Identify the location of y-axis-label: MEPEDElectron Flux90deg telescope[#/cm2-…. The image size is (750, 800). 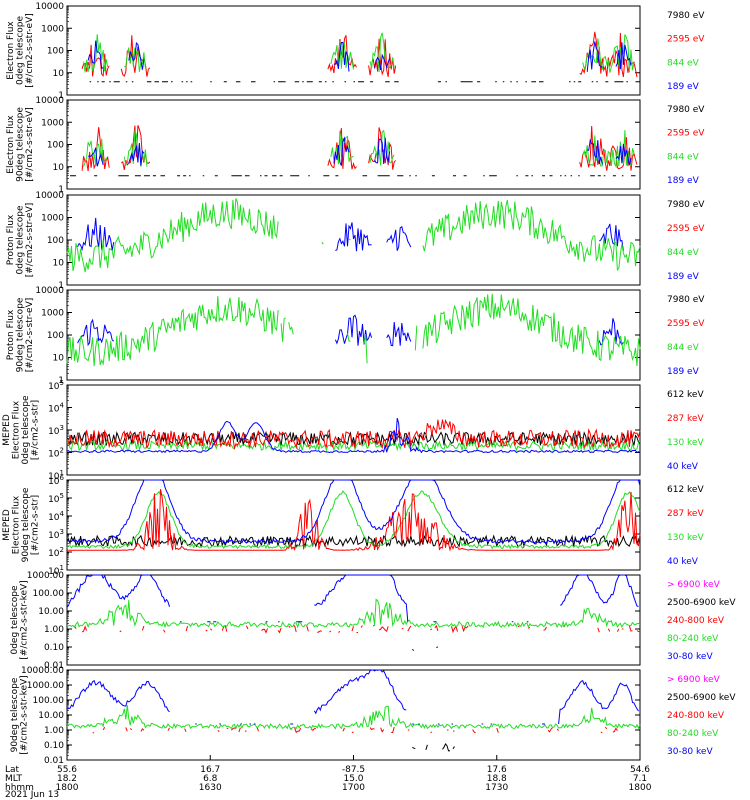
(21, 524).